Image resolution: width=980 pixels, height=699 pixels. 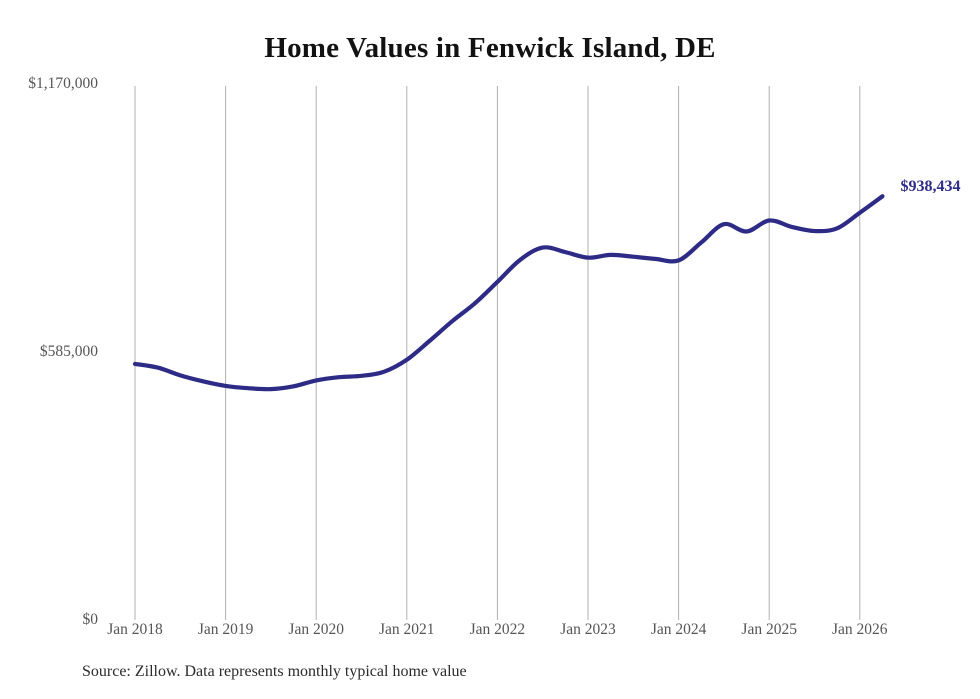 What do you see at coordinates (90, 619) in the screenshot?
I see `y-tick-bottom: $0` at bounding box center [90, 619].